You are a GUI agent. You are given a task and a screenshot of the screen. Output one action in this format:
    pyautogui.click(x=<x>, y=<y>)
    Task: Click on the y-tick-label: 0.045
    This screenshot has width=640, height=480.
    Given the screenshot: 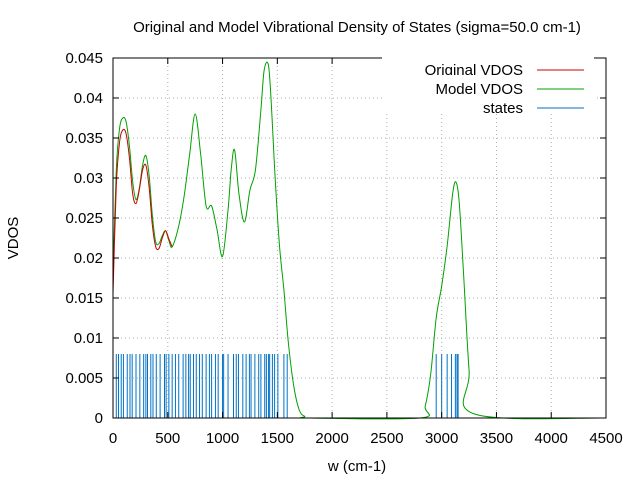 What is the action you would take?
    pyautogui.click(x=84, y=58)
    